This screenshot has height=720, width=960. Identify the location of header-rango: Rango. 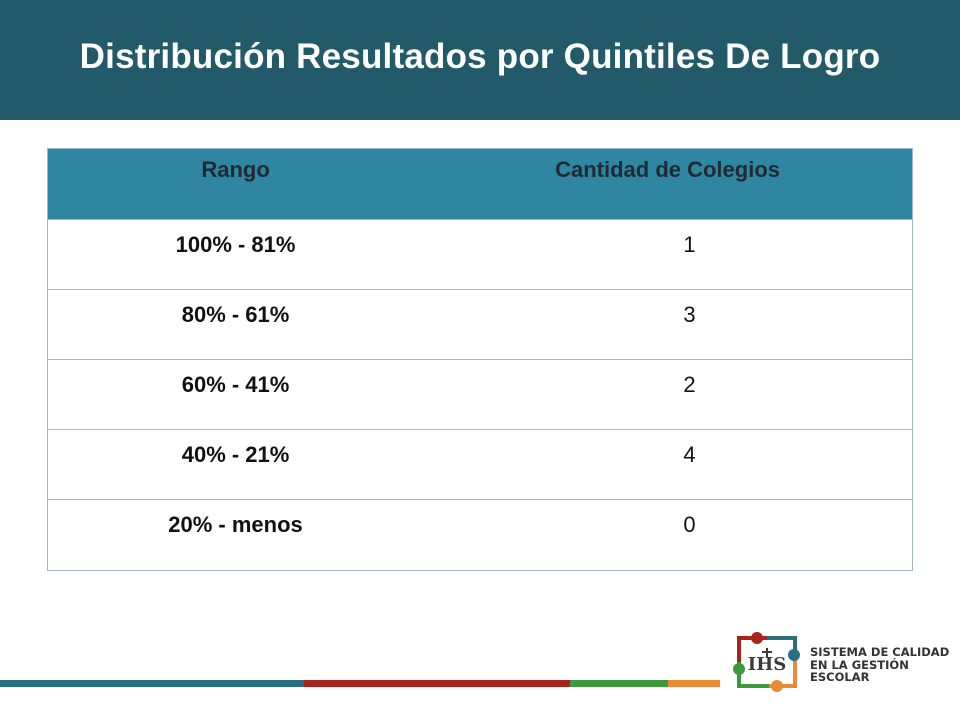
(235, 169).